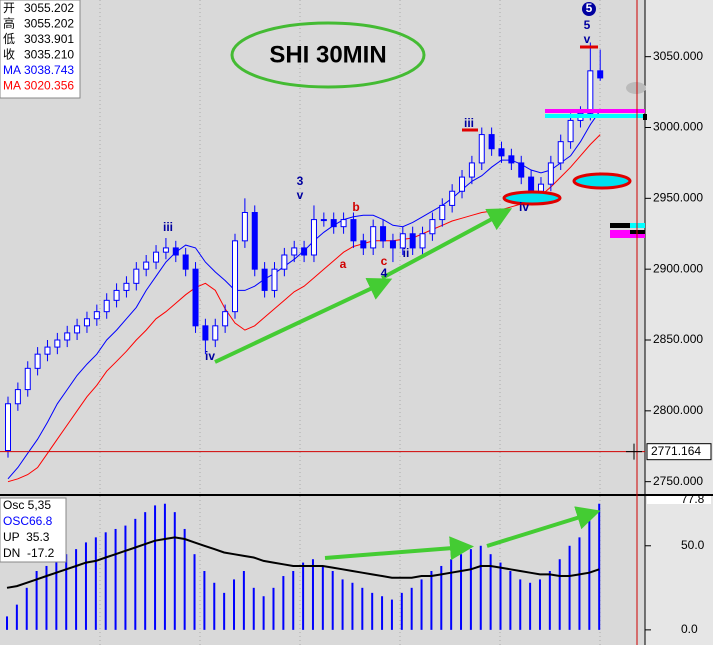 This screenshot has width=713, height=645. Describe the element at coordinates (384, 273) in the screenshot. I see `wave-label: 4` at that location.